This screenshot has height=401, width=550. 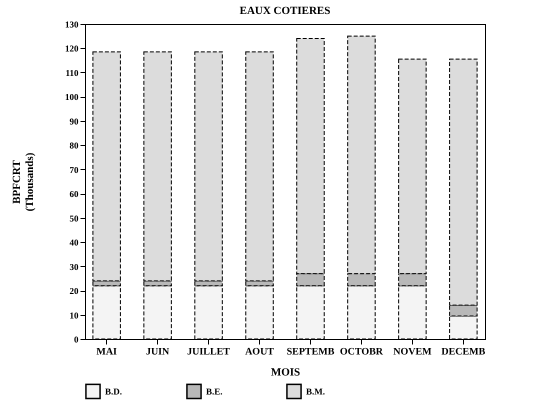 I want to click on y-tick-label: 0, so click(x=76, y=339).